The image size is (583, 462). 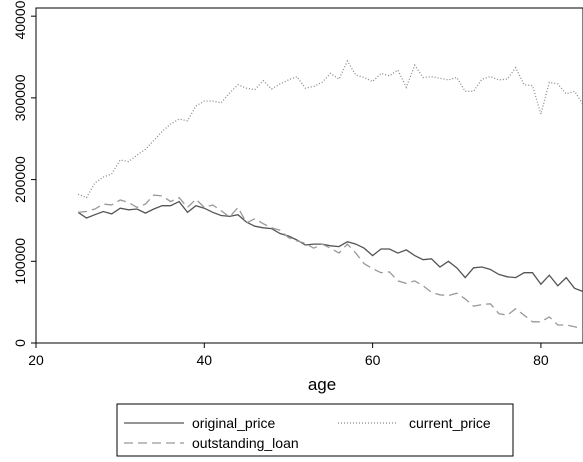 I want to click on y-axis: 0 100000 200000 300000 400000, so click(x=24, y=173).